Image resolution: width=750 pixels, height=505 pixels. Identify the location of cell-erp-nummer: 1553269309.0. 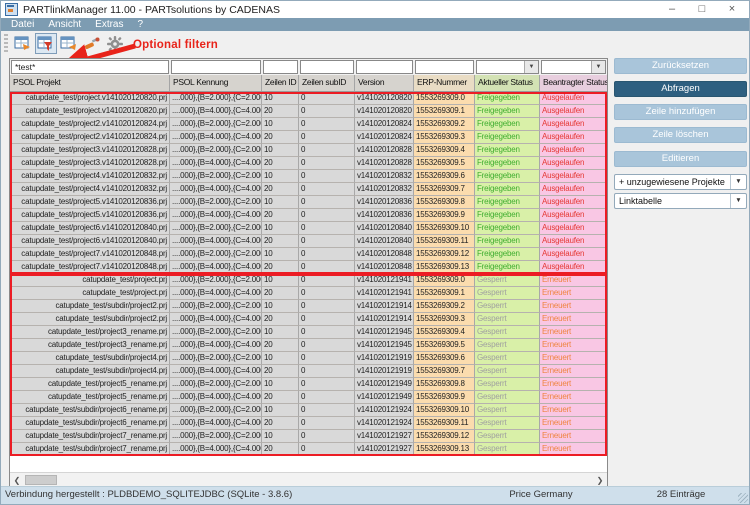
(444, 280).